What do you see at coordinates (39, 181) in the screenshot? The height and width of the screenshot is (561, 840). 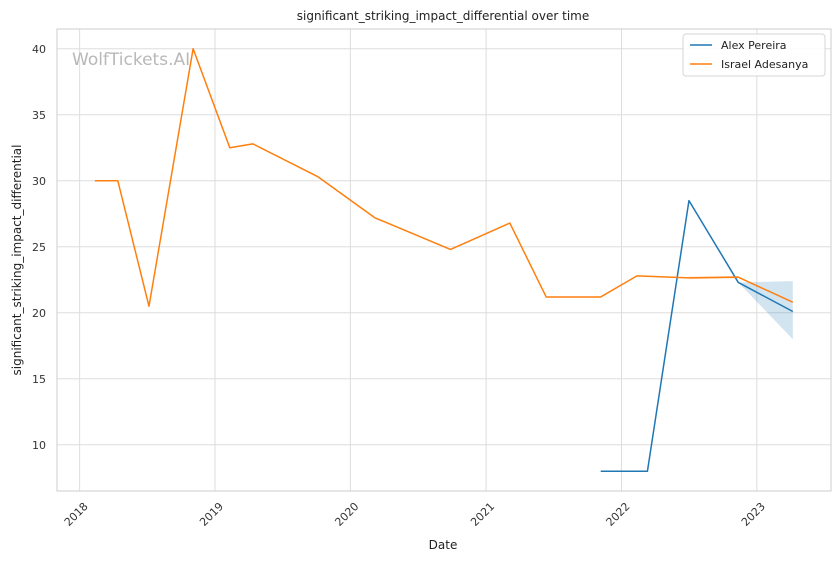 I see `y-tick-label: 30` at bounding box center [39, 181].